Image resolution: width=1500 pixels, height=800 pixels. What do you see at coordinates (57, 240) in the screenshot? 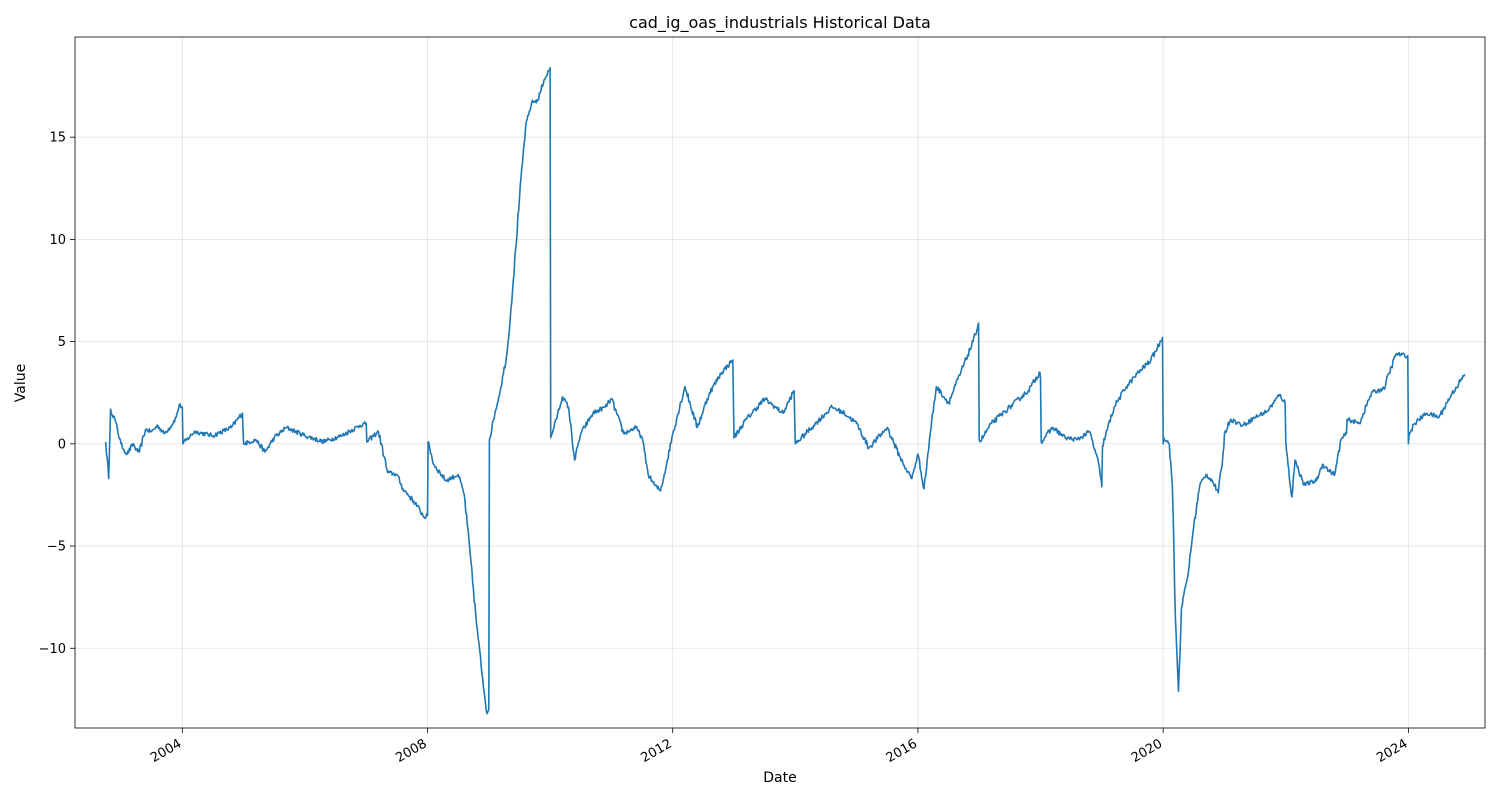
I see `y-tick-label: 10` at bounding box center [57, 240].